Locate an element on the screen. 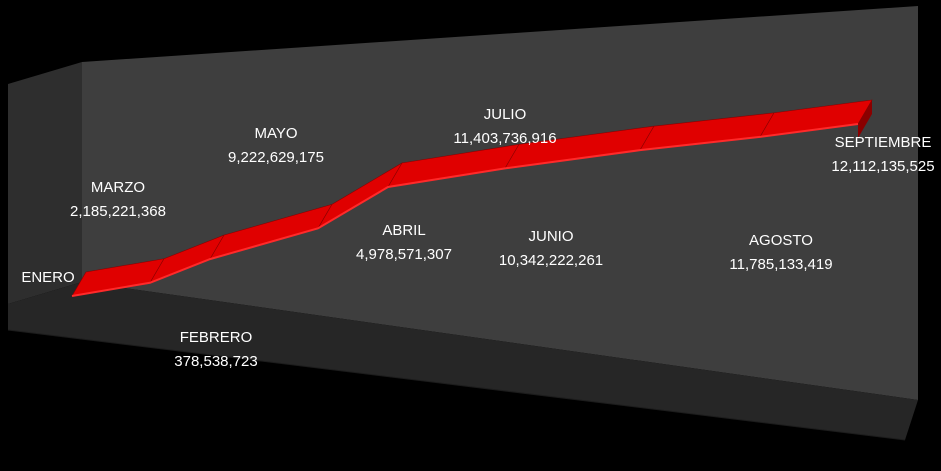  category-label-abril: ABRIL is located at coordinates (403, 230).